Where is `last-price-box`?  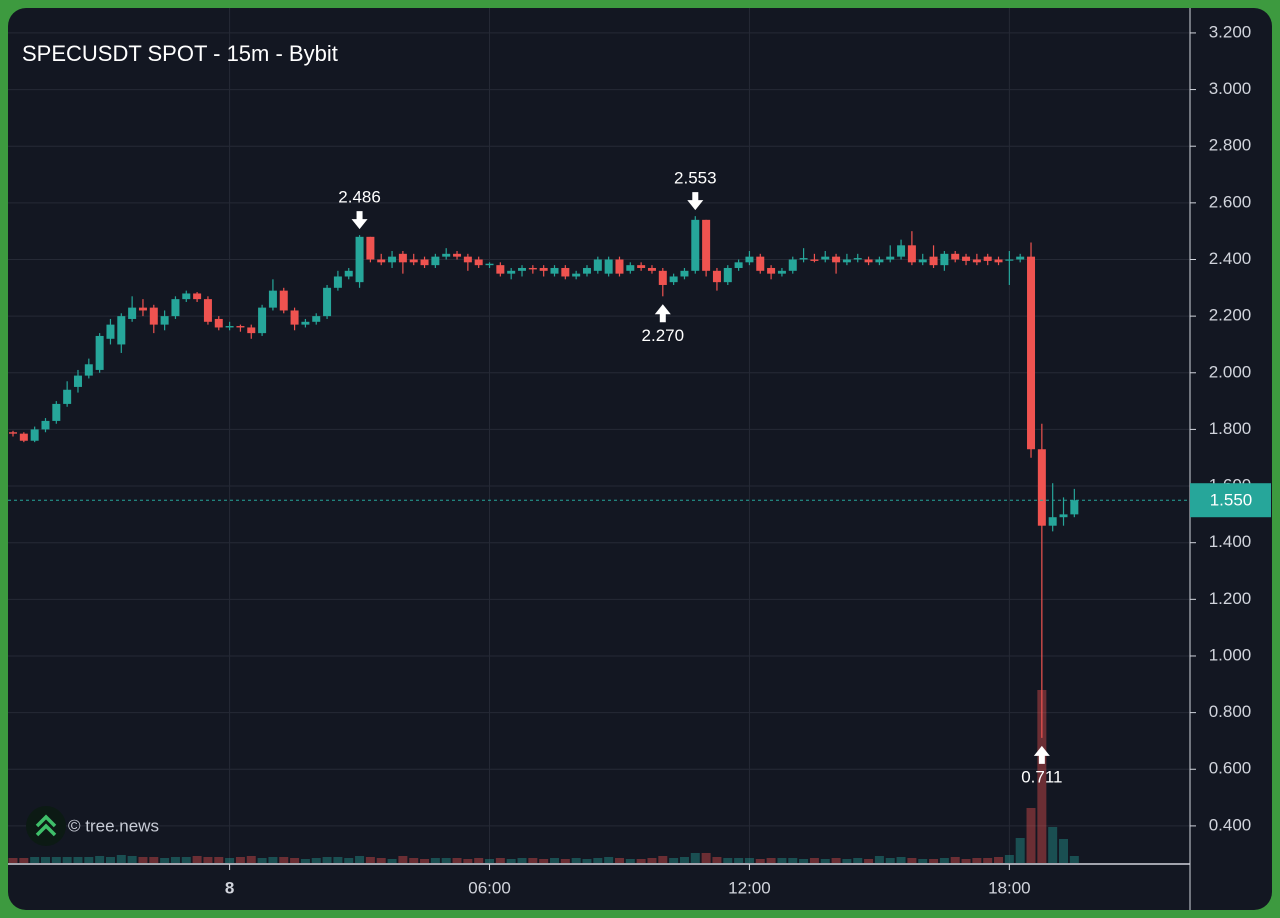 last-price-box is located at coordinates (1230, 500).